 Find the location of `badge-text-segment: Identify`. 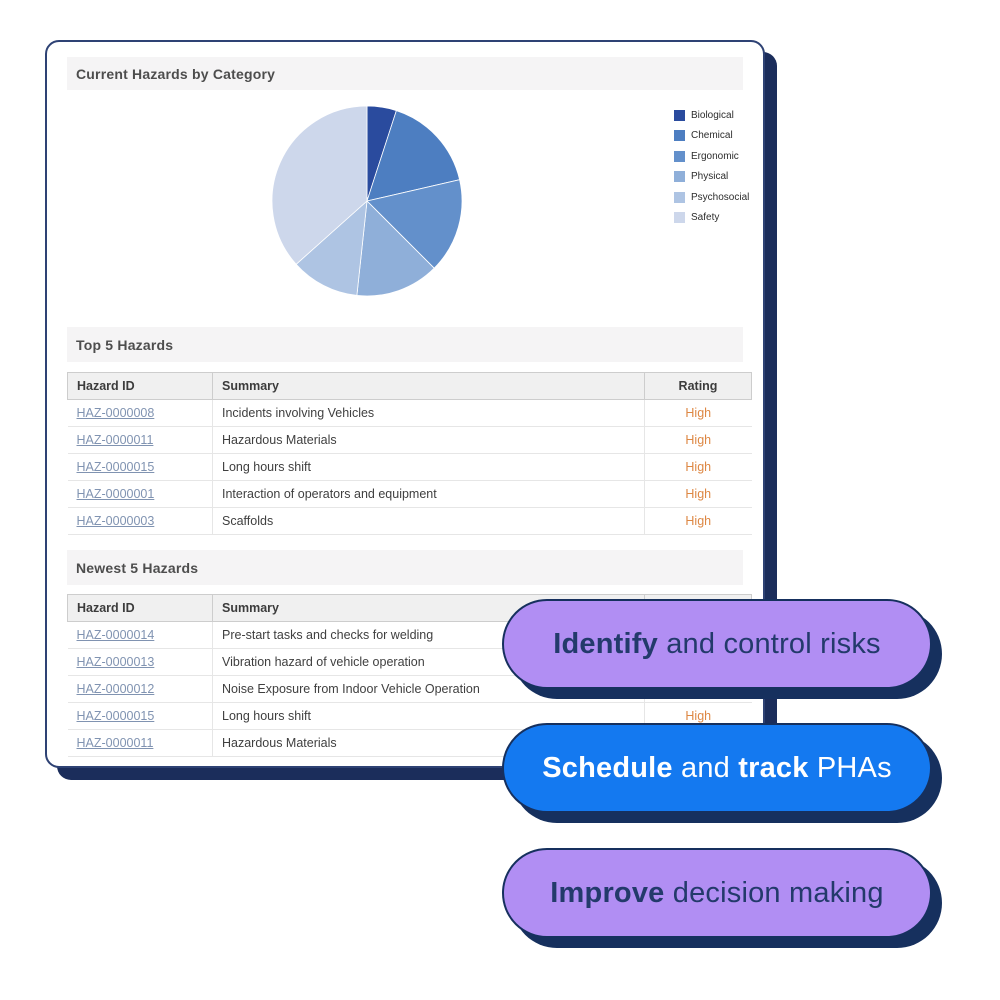

badge-text-segment: Identify is located at coordinates (605, 643).